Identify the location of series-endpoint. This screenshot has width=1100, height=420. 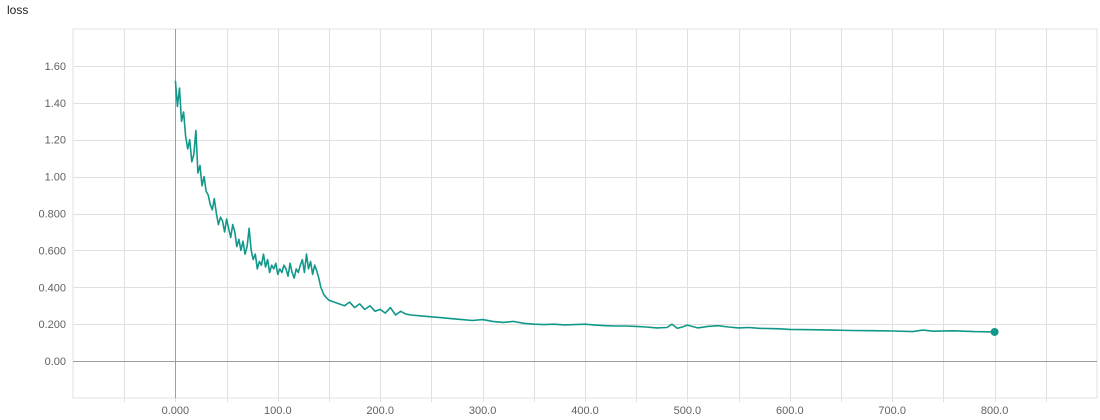
(994, 331).